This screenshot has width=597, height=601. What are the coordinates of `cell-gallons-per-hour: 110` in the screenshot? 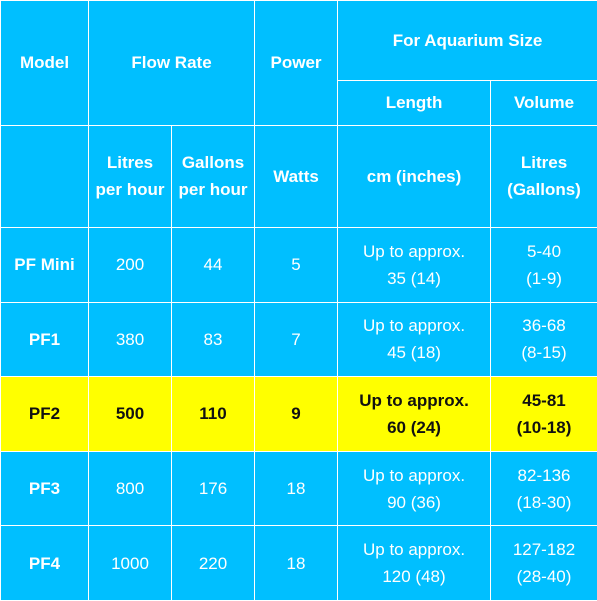 It's located at (213, 414).